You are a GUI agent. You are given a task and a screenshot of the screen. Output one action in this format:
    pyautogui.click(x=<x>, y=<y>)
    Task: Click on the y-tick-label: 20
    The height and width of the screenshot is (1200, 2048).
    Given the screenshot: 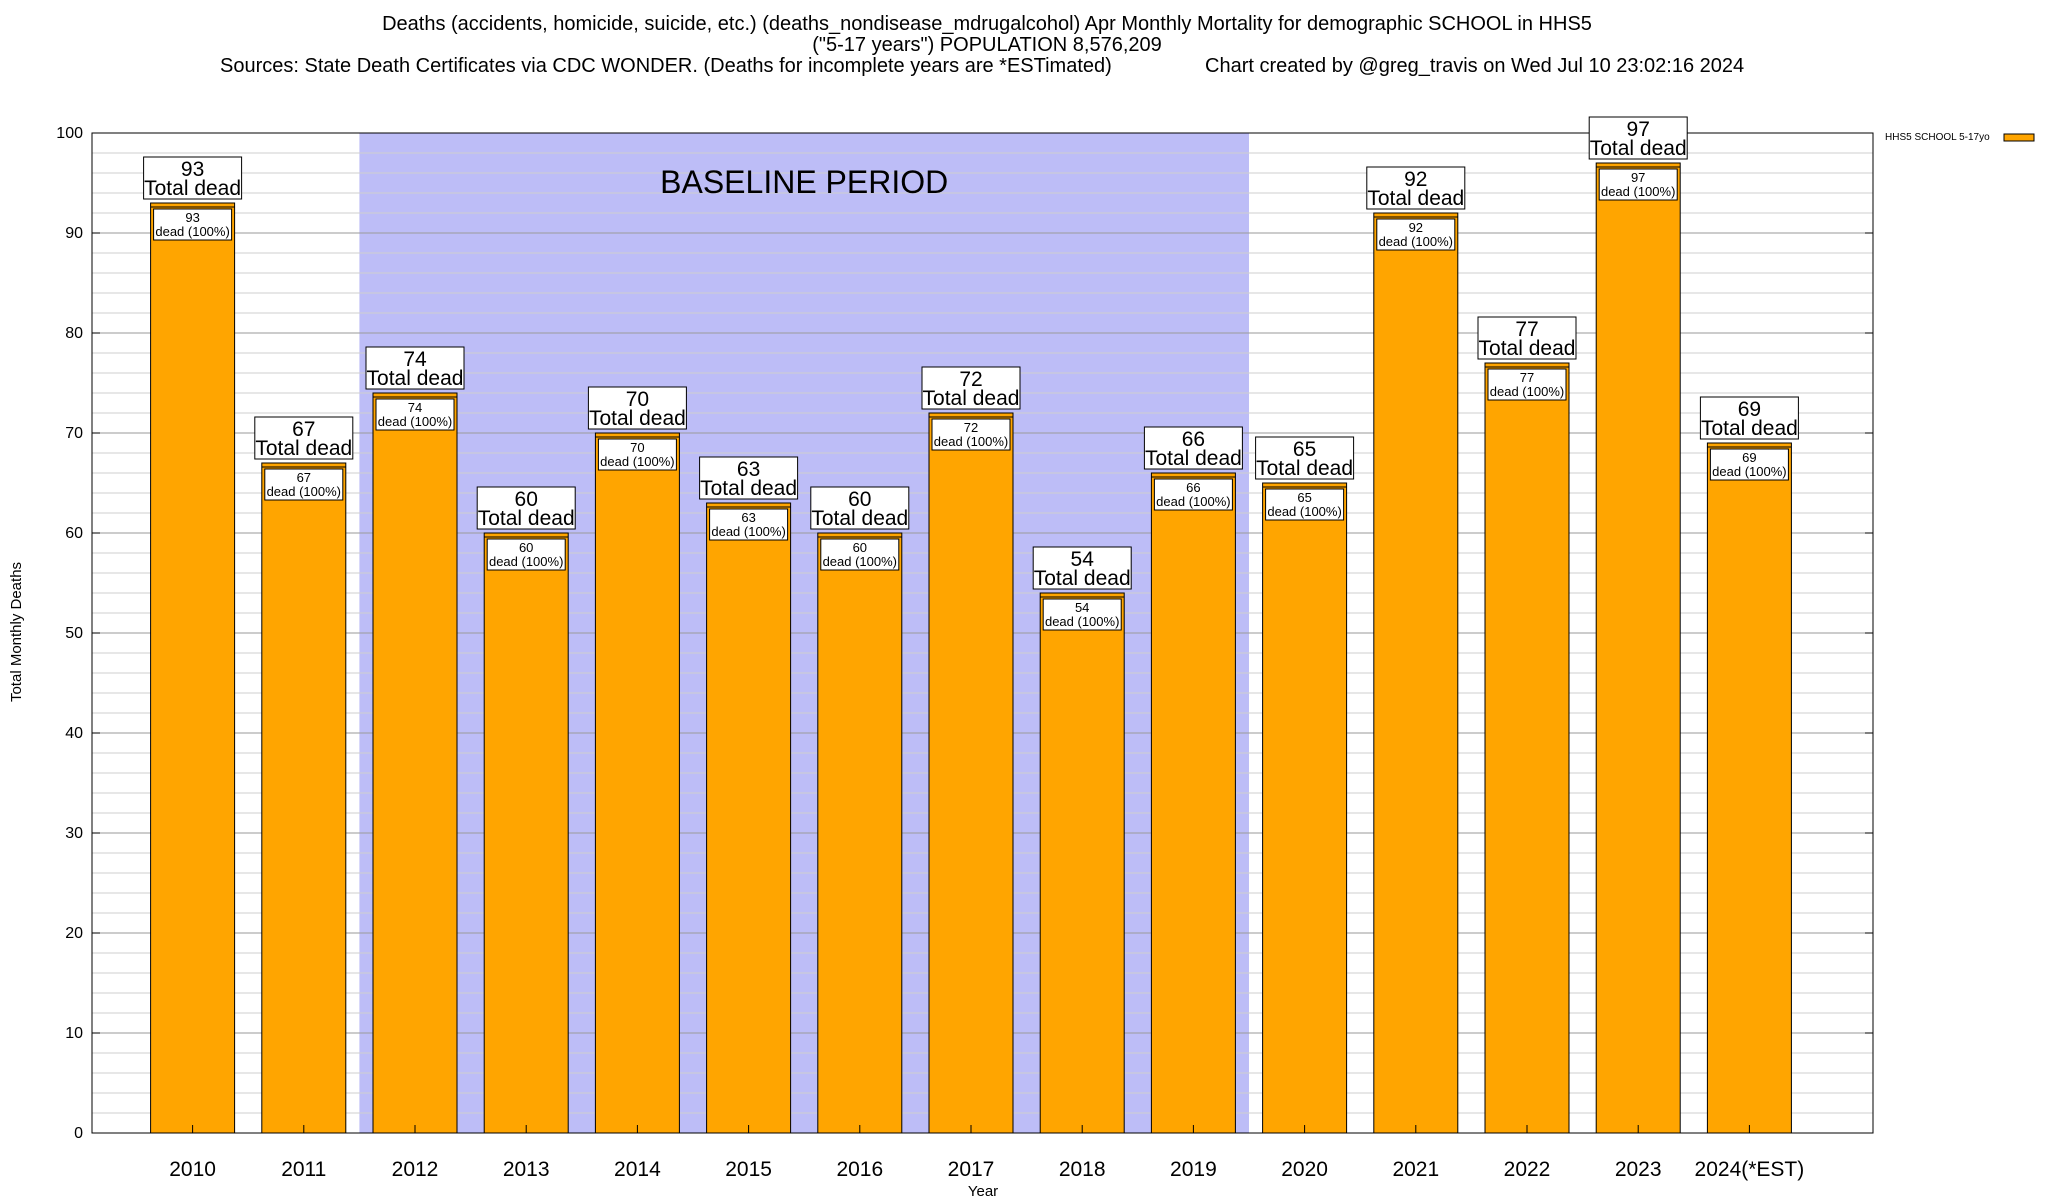 What is the action you would take?
    pyautogui.click(x=74, y=933)
    